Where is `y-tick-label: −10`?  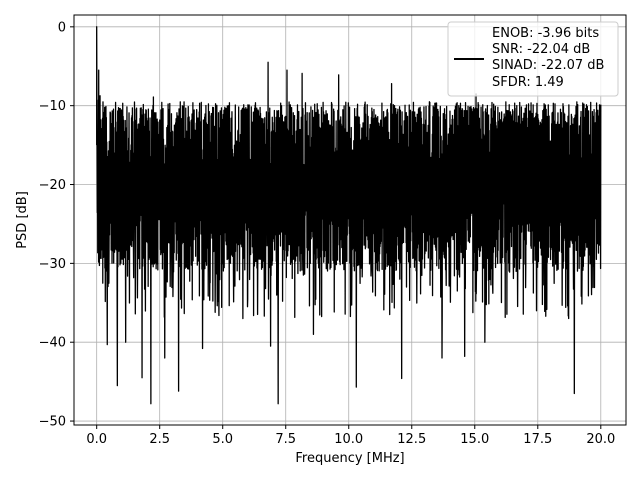 y-tick-label: −10 is located at coordinates (52, 106).